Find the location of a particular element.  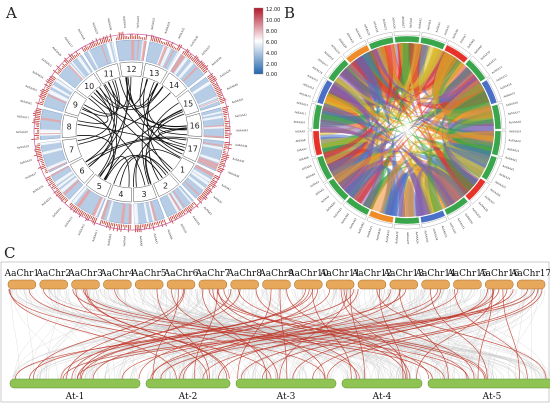

gene-label: AaSAA41 is located at coordinates (369, 232).